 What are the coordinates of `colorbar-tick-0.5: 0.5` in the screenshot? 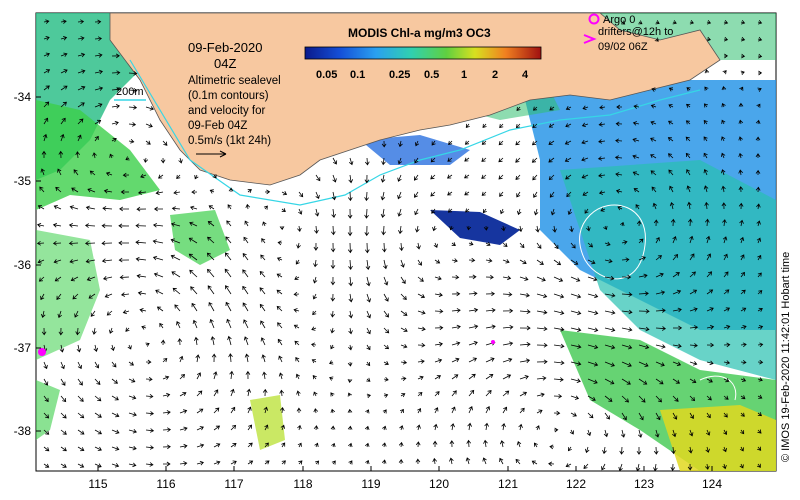 It's located at (431, 75).